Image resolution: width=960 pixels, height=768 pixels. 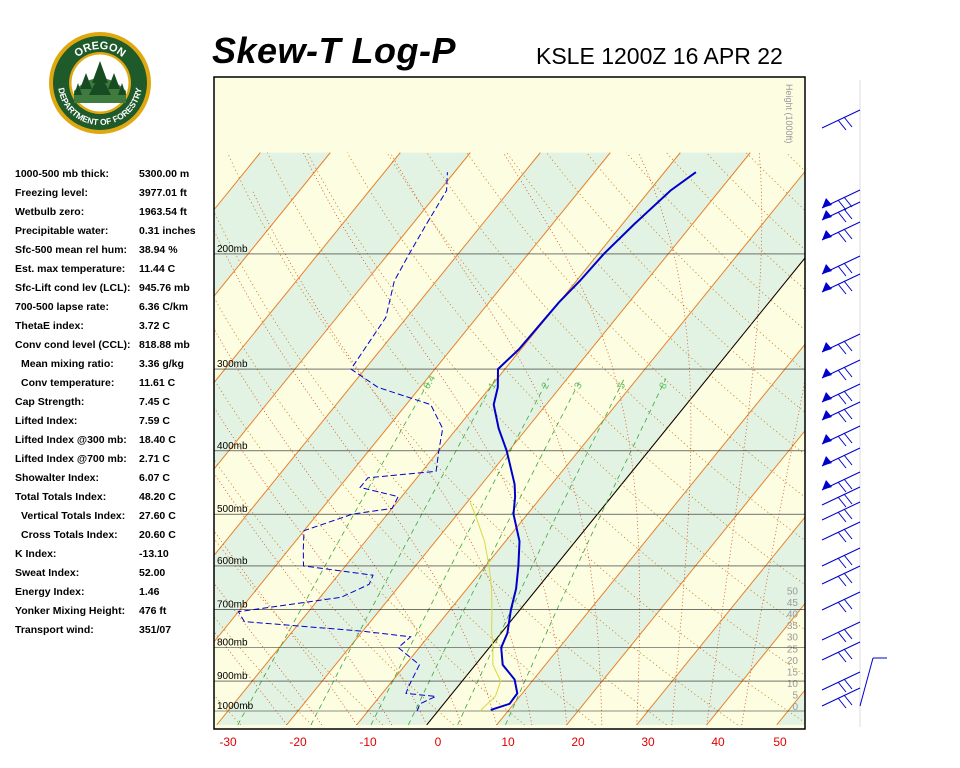 I want to click on height-tick-label: 35, so click(x=793, y=626).